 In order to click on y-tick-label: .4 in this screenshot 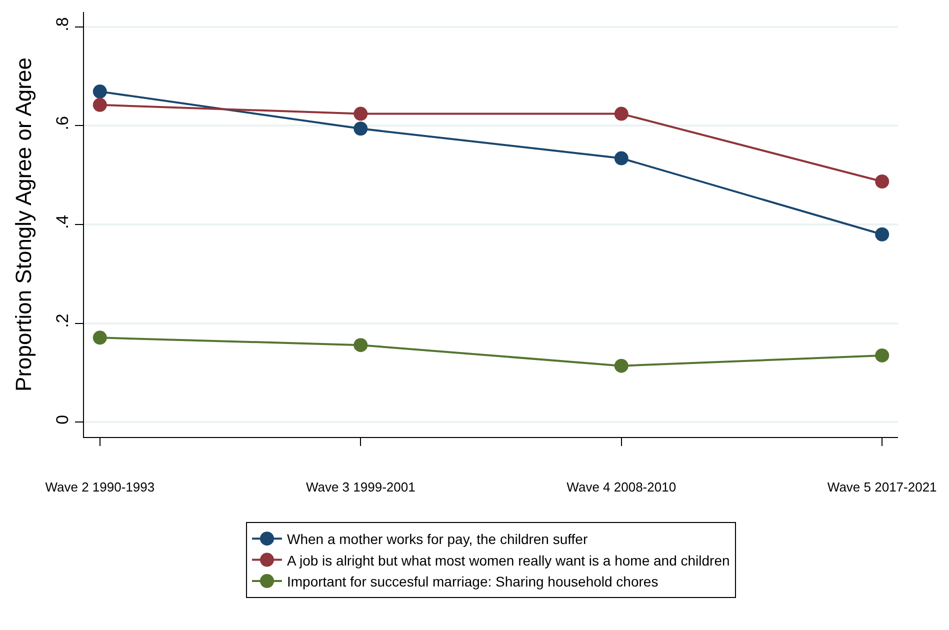, I will do `click(62, 222)`.